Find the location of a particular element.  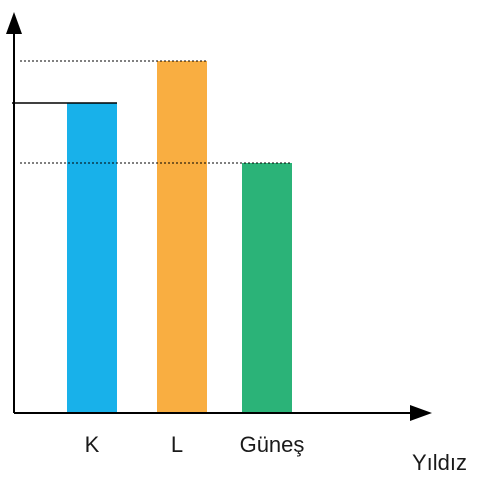

reference-lines-group is located at coordinates (152, 112).